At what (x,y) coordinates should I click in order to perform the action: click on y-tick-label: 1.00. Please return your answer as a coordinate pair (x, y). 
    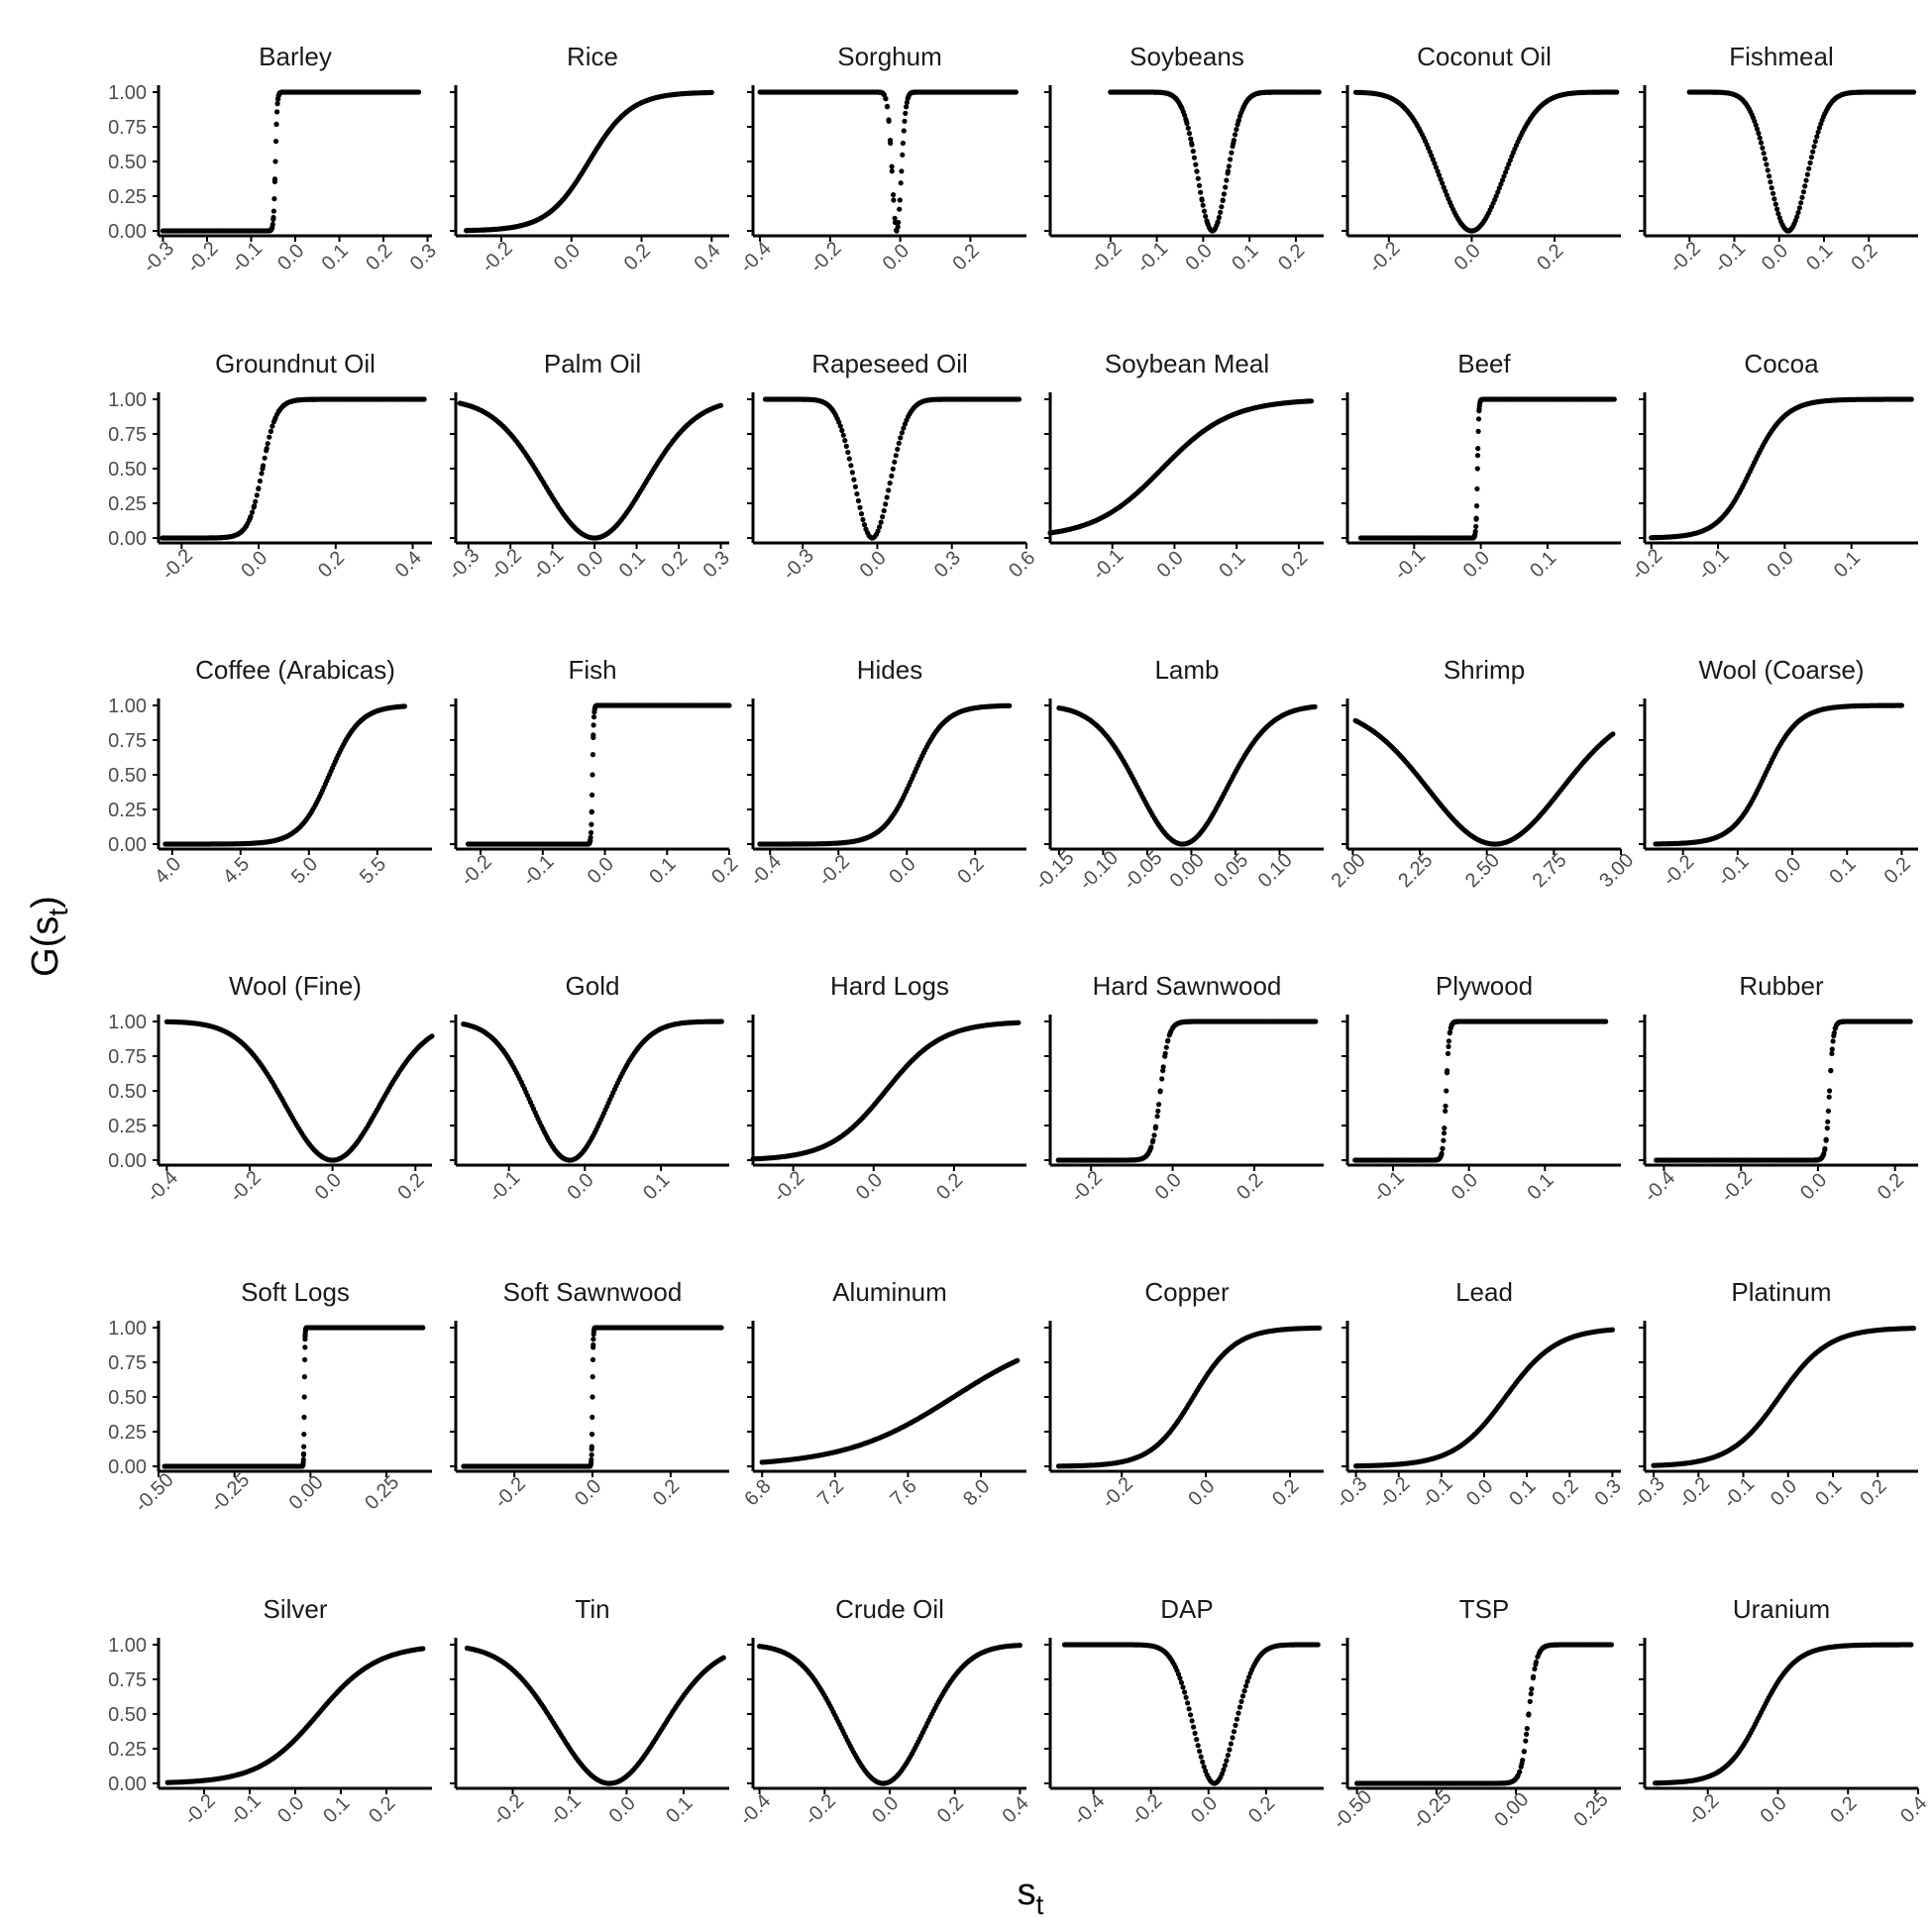
    Looking at the image, I should click on (128, 707).